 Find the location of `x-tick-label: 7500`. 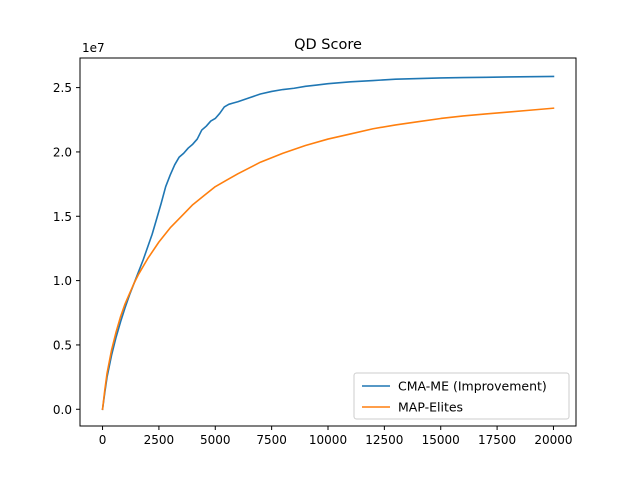

x-tick-label: 7500 is located at coordinates (271, 440).